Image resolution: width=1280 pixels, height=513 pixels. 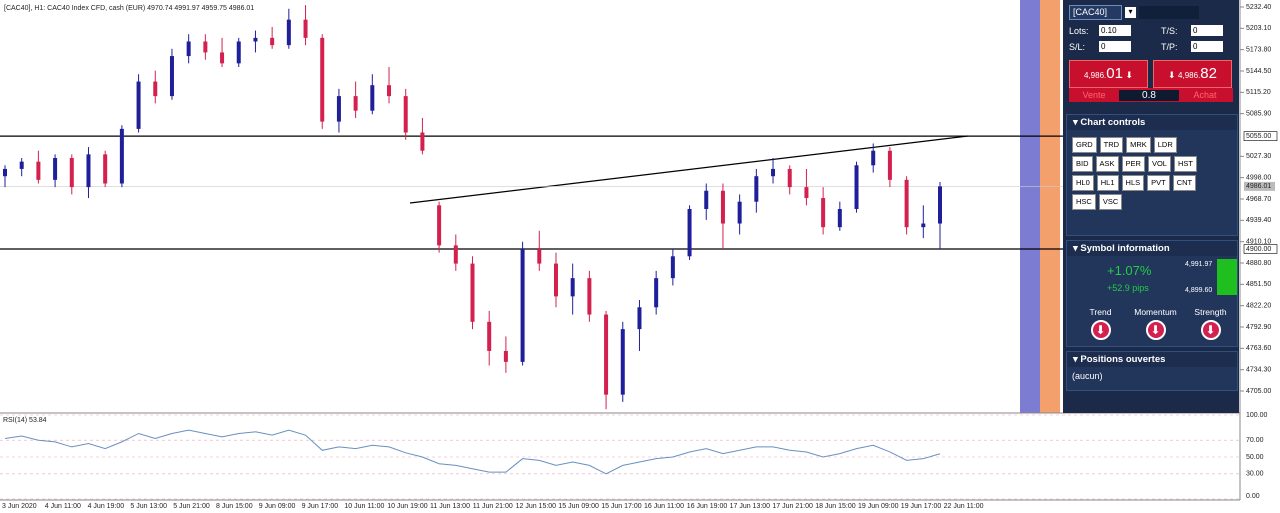 What do you see at coordinates (1050, 206) in the screenshot?
I see `strip-orange` at bounding box center [1050, 206].